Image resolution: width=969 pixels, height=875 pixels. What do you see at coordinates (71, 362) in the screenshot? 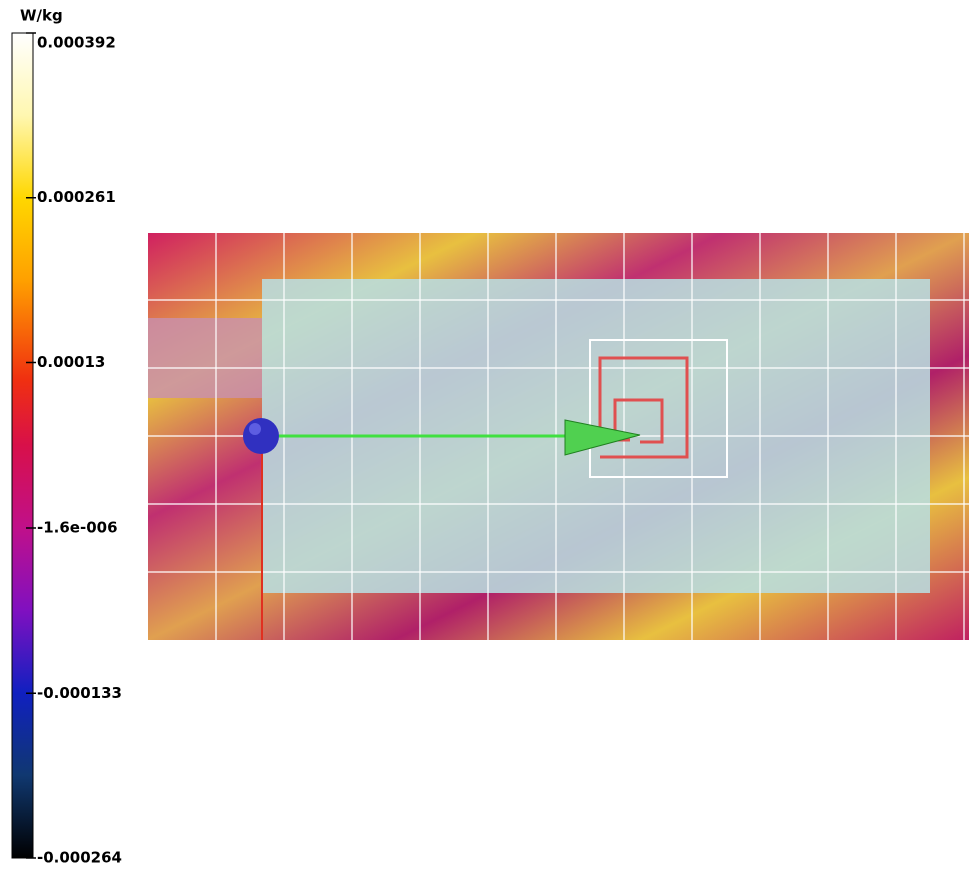
I see `colorbar-tick-label: 0.00013` at bounding box center [71, 362].